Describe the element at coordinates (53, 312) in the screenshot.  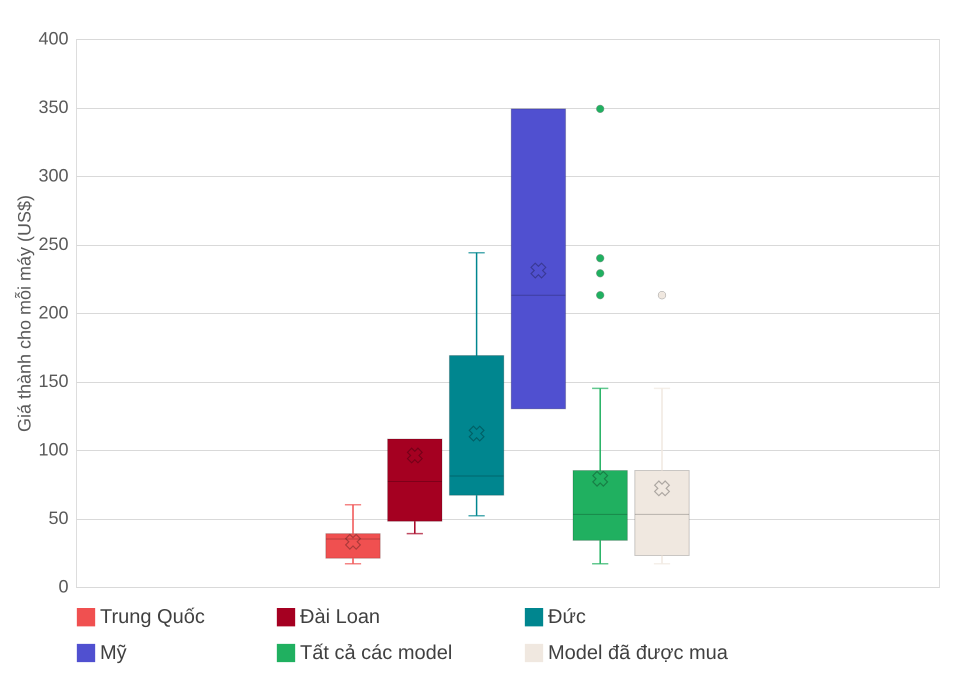
I see `y-tick-label: 200` at that location.